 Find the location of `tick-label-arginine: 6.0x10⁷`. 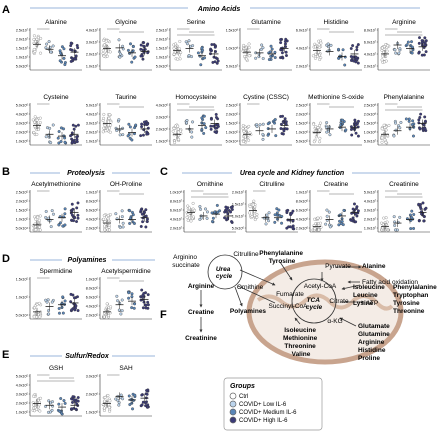

tick-label-arginine: 6.0x10⁷ is located at coordinates (370, 43).